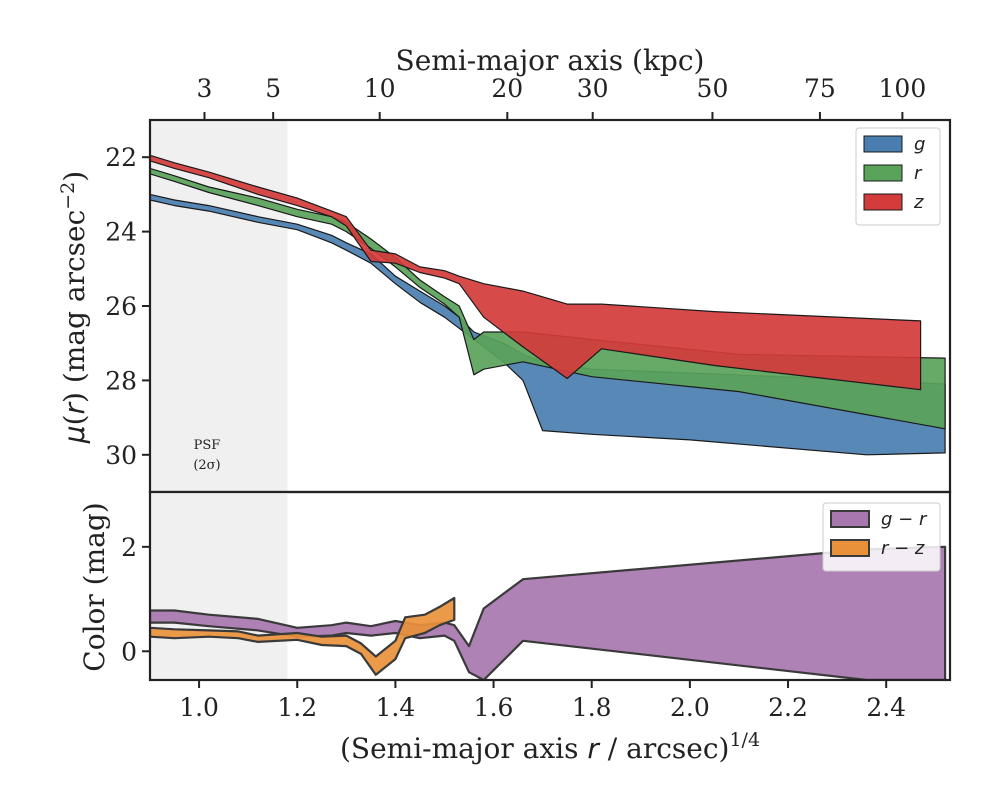 The image size is (1000, 800). What do you see at coordinates (550, 747) in the screenshot?
I see `x-axis-label: (Semi-major axis r / arcsec)1/4` at bounding box center [550, 747].